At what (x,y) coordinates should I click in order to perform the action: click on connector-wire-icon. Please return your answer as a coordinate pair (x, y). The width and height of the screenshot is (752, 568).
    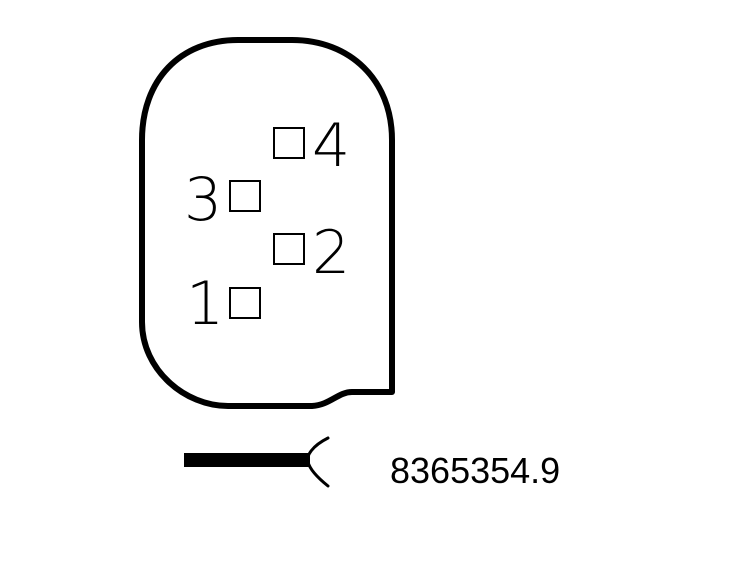
    Looking at the image, I should click on (257, 462).